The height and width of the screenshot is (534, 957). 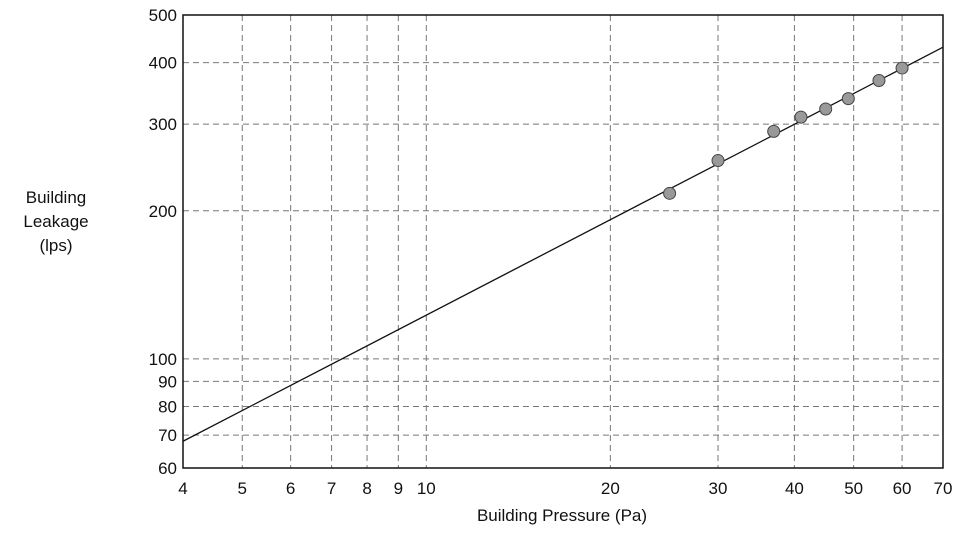 I want to click on data-points, so click(x=786, y=130).